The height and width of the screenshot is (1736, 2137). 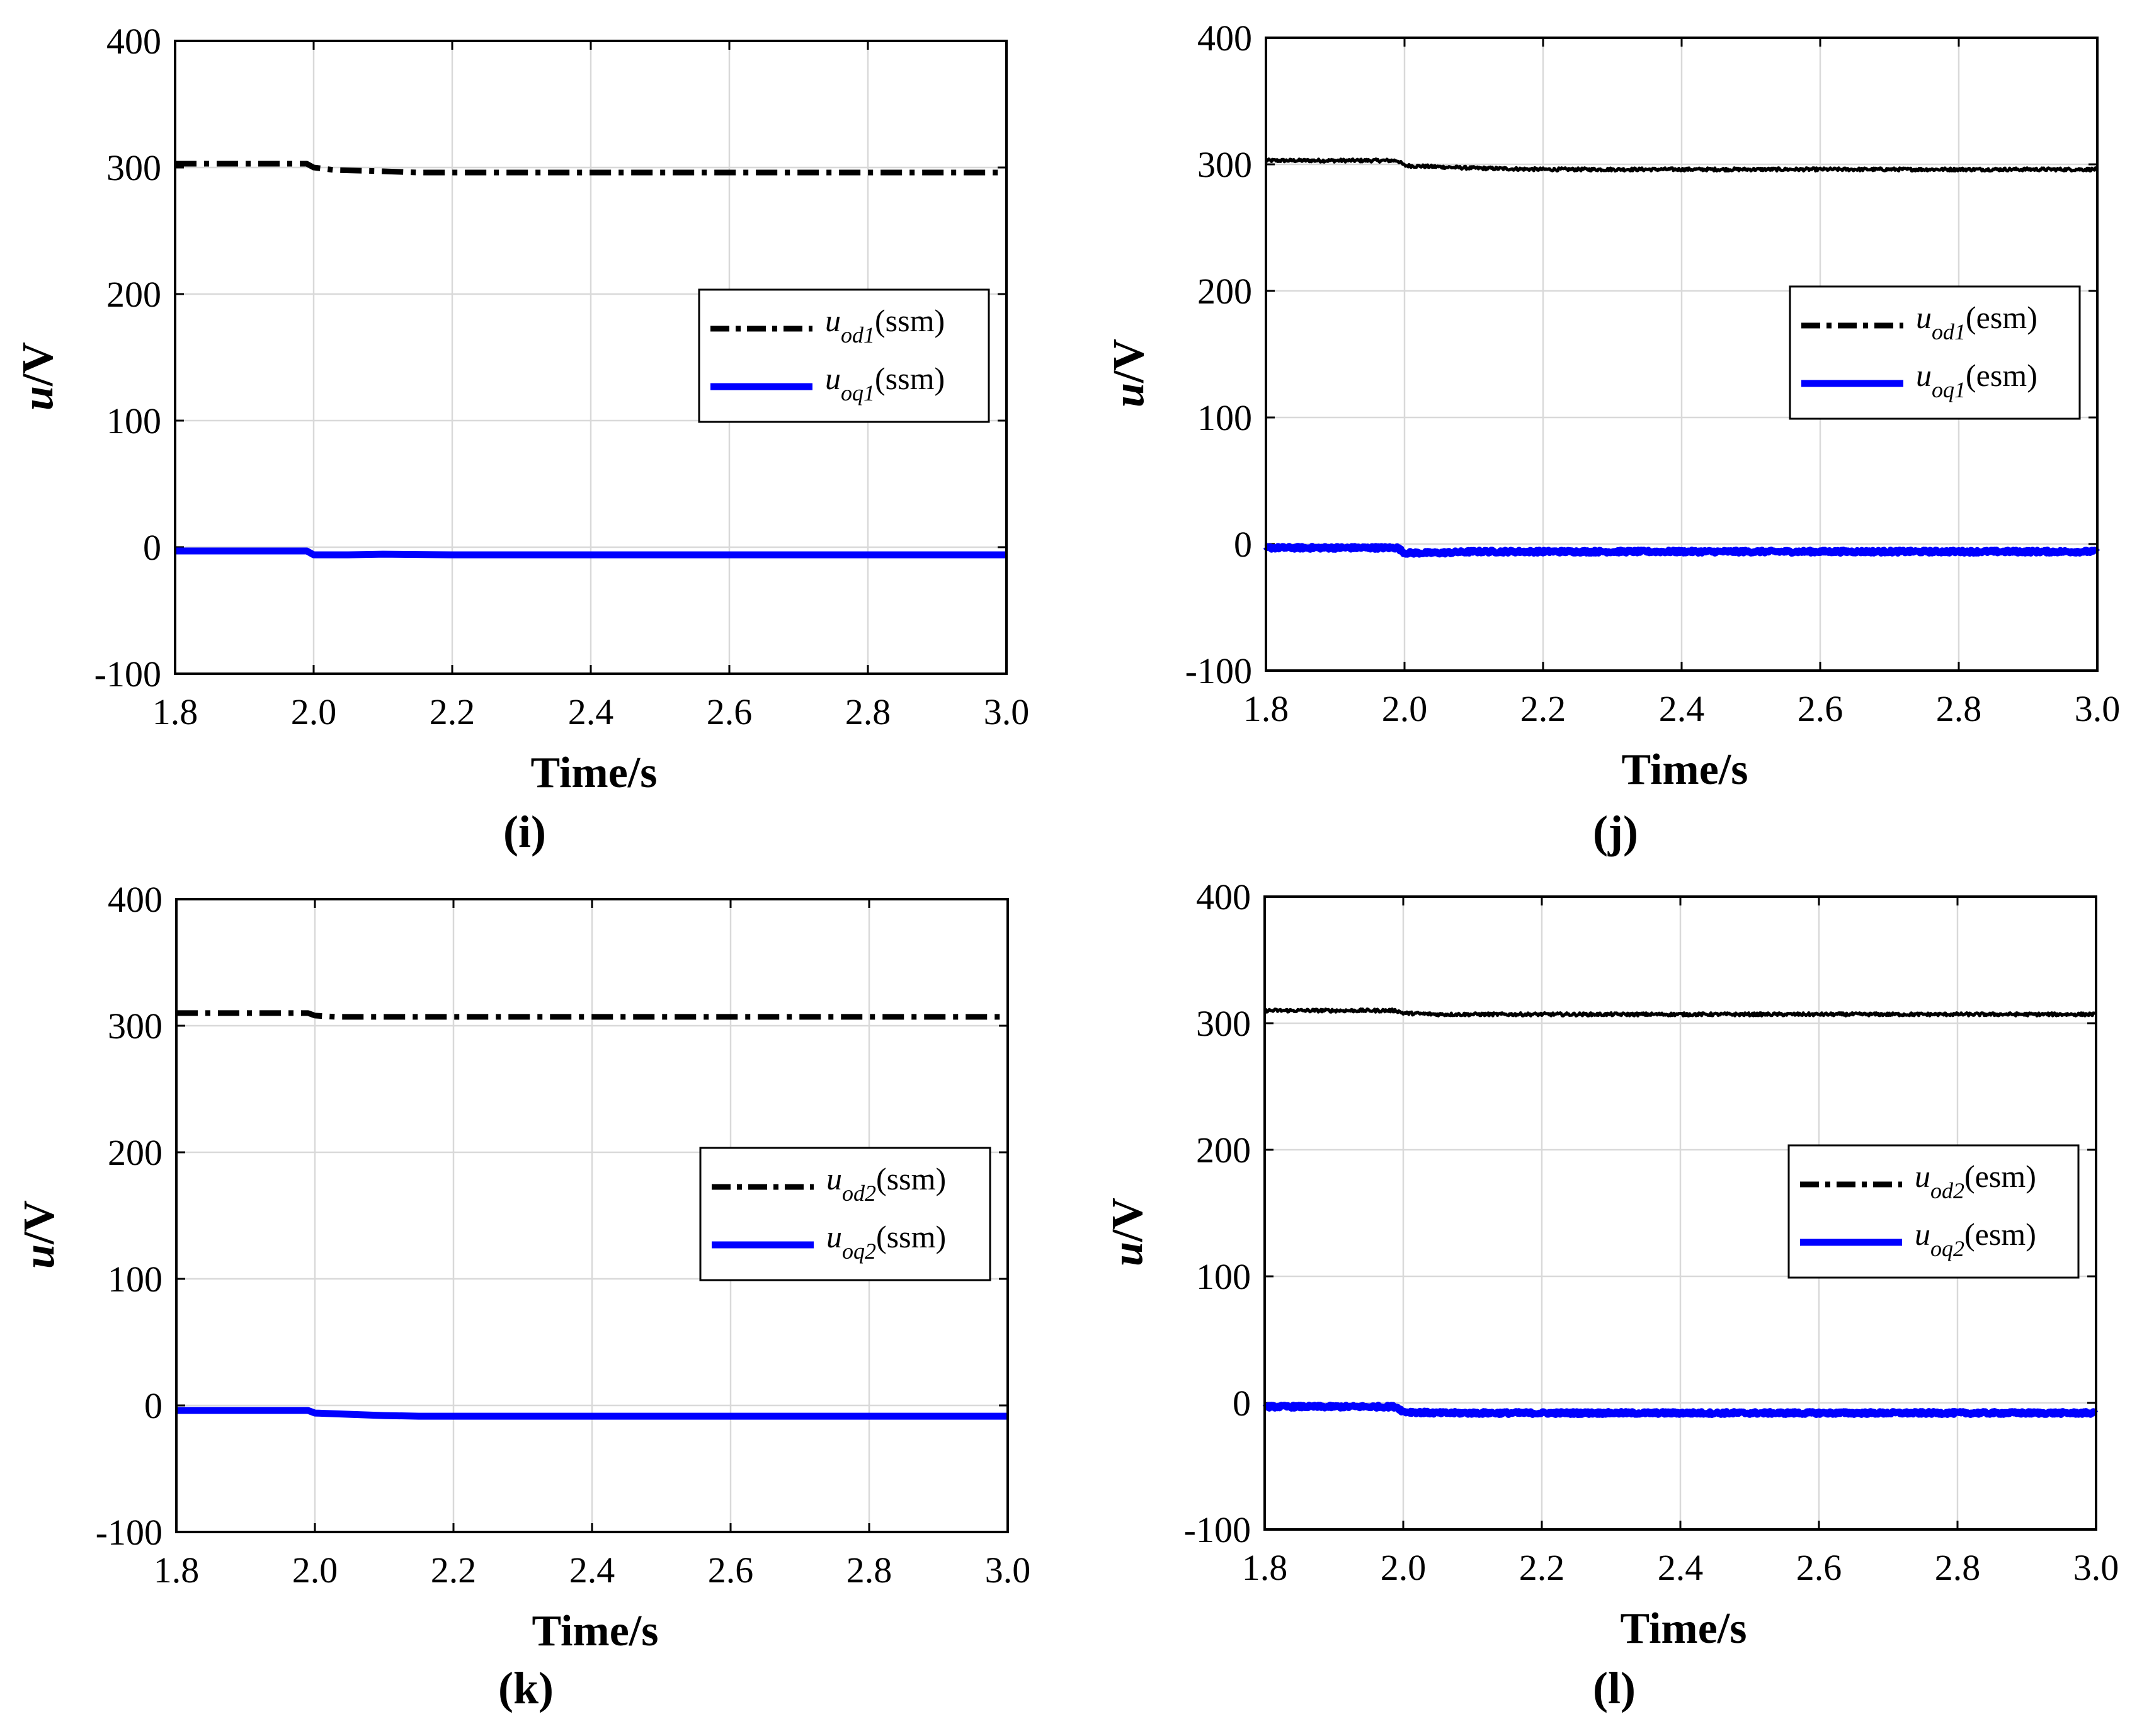 I want to click on panel-caption: (l), so click(x=1614, y=1688).